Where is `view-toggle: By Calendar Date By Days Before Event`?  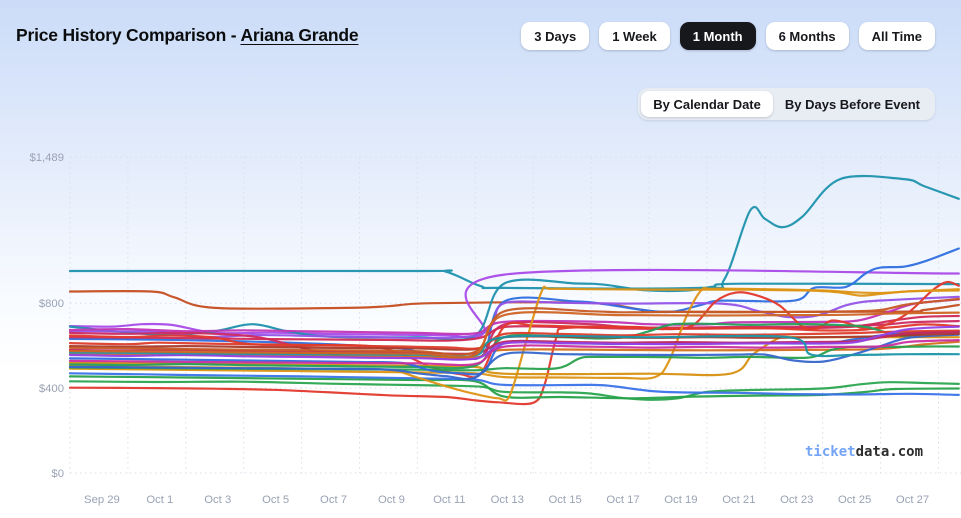 view-toggle: By Calendar Date By Days Before Event is located at coordinates (786, 104).